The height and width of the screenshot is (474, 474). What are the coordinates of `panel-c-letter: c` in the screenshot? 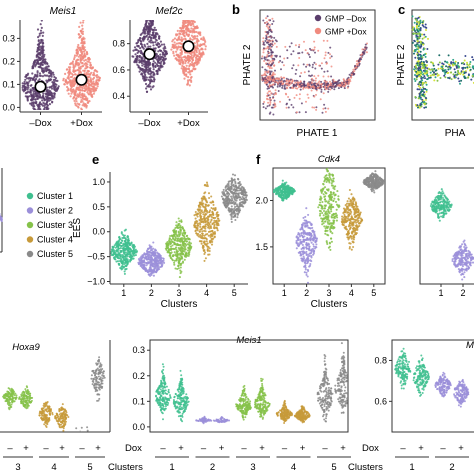 It's located at (401, 9).